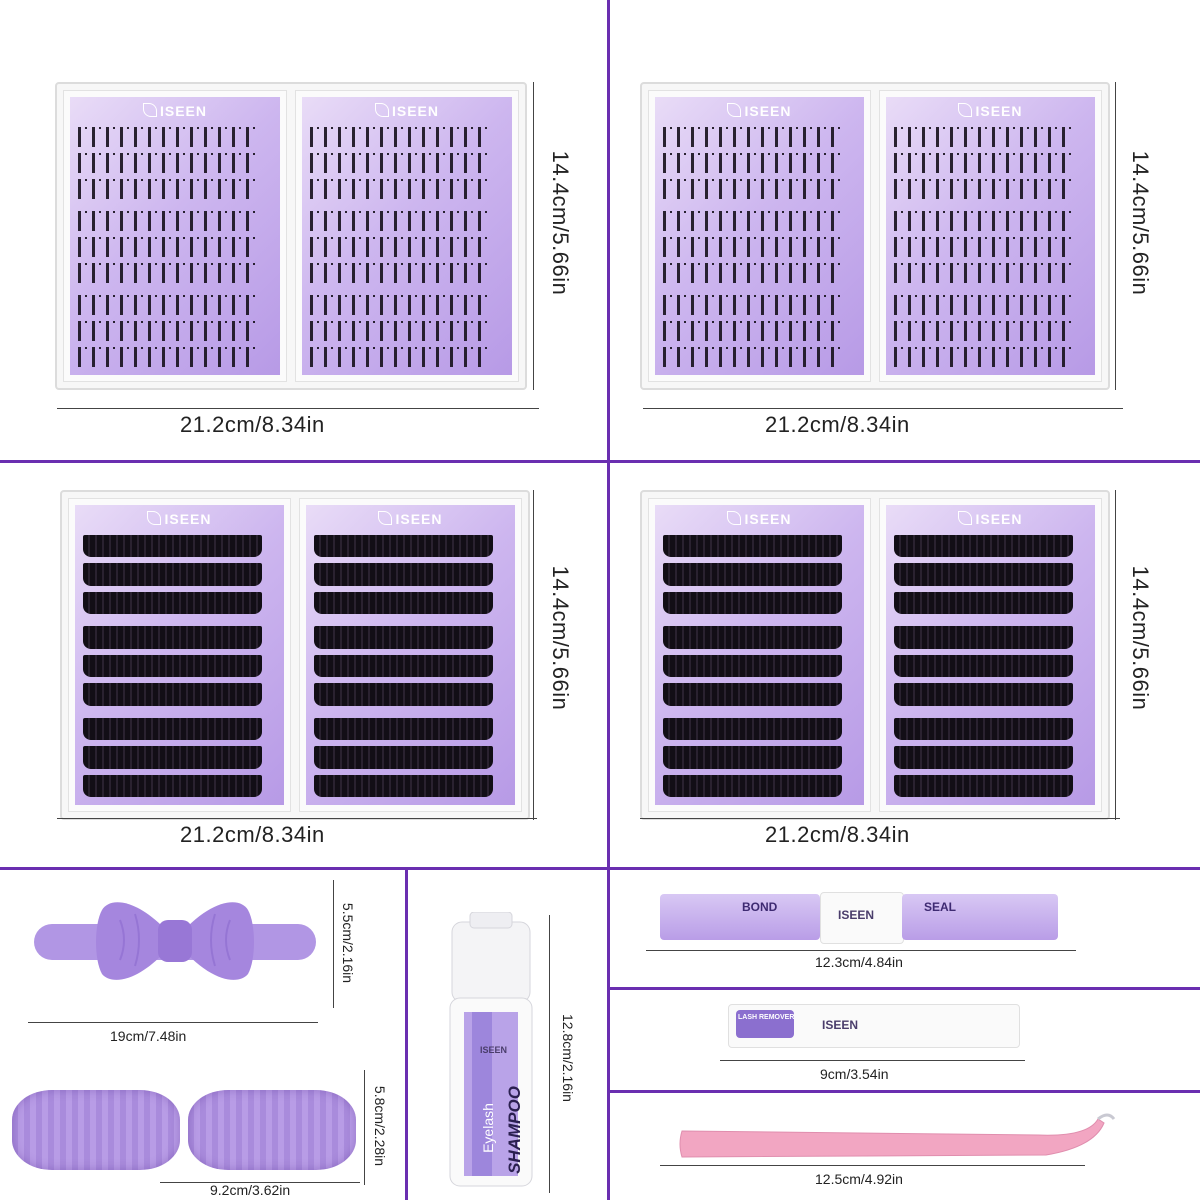  What do you see at coordinates (514, 1130) in the screenshot?
I see `shampoo-line2: SHAMPOO` at bounding box center [514, 1130].